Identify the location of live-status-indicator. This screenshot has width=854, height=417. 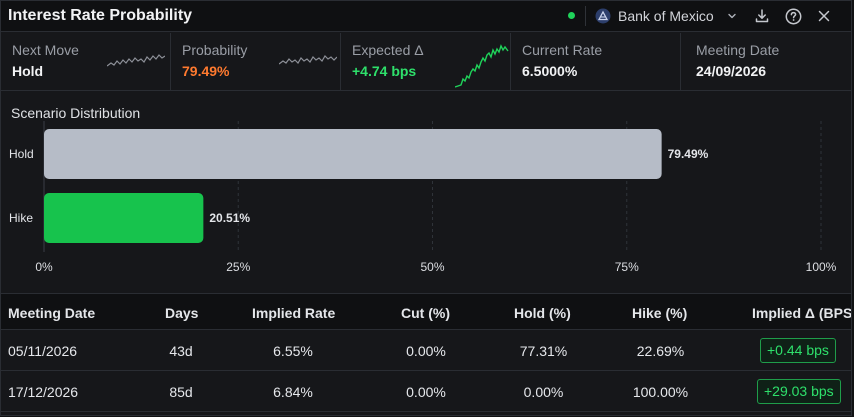
(571, 15).